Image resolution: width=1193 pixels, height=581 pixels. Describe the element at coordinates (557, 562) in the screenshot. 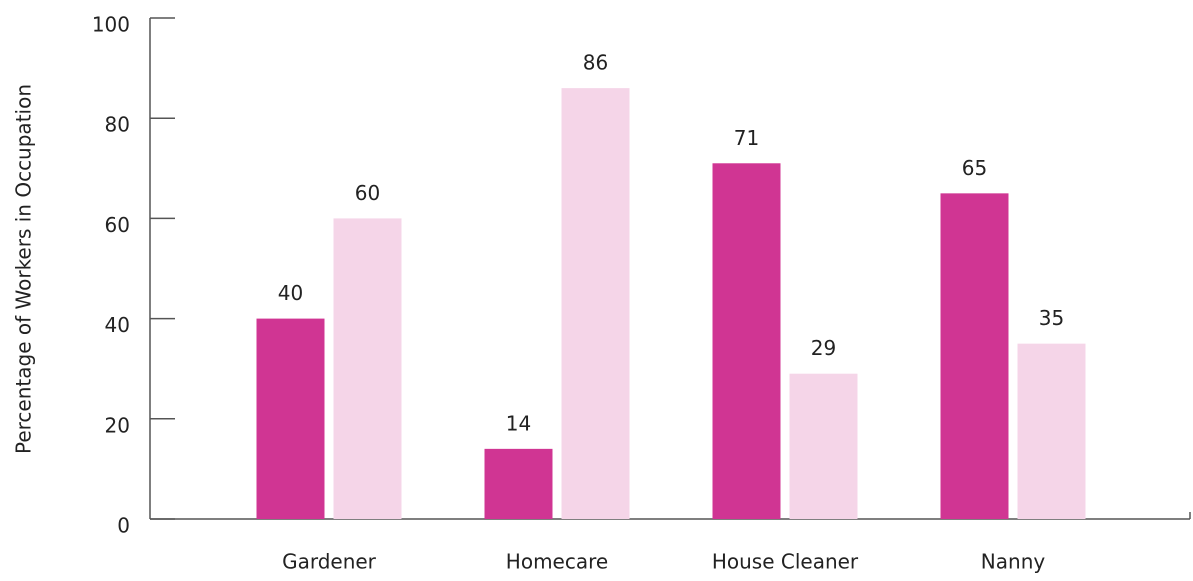

I see `x-tick-label: Homecare` at that location.